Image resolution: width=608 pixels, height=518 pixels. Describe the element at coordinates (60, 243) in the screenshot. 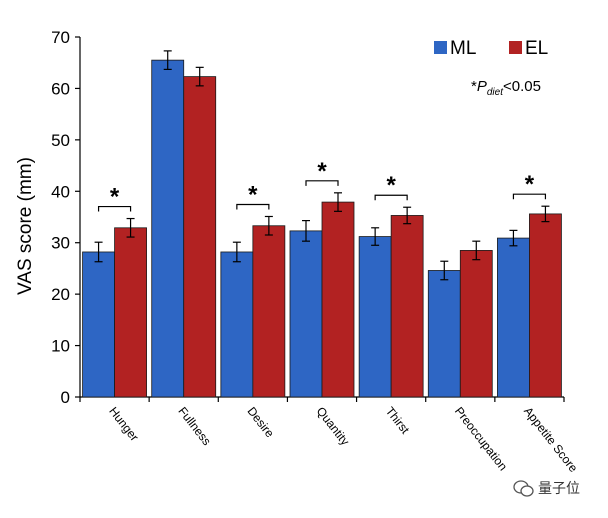

I see `y-tick-label: 30` at that location.